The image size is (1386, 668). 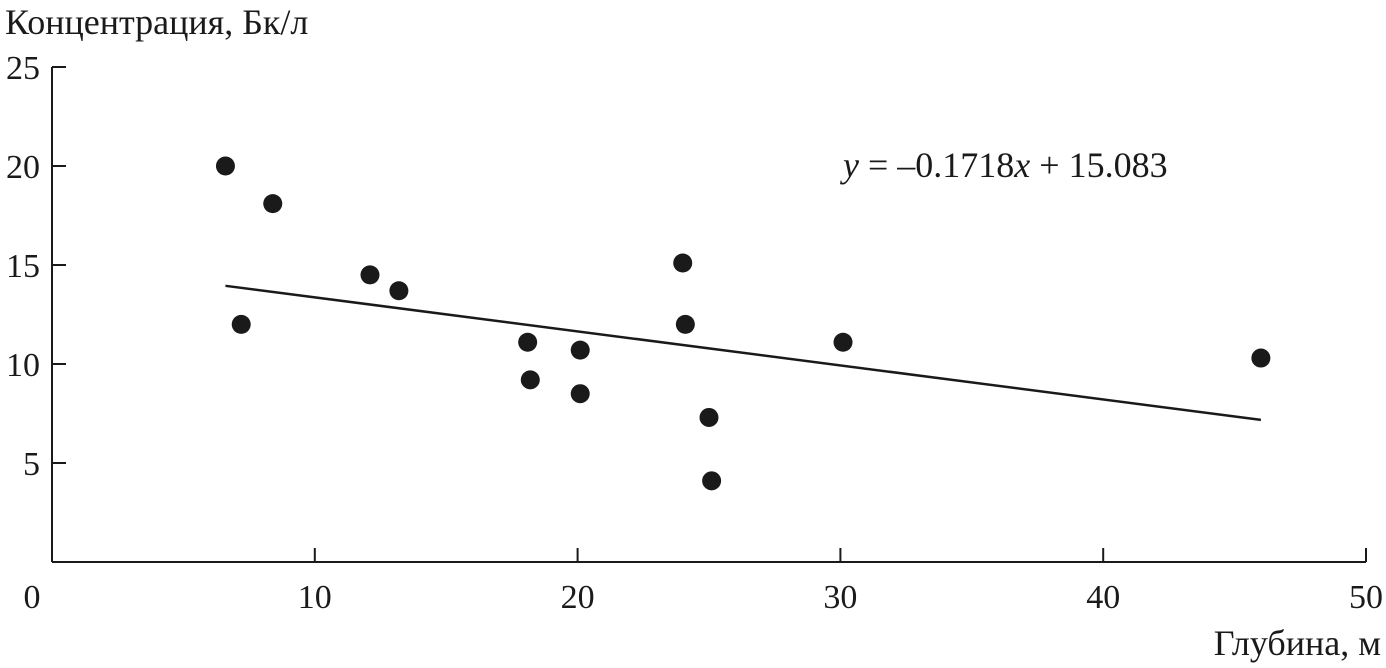 I want to click on y-tick-label: 20, so click(x=23, y=167).